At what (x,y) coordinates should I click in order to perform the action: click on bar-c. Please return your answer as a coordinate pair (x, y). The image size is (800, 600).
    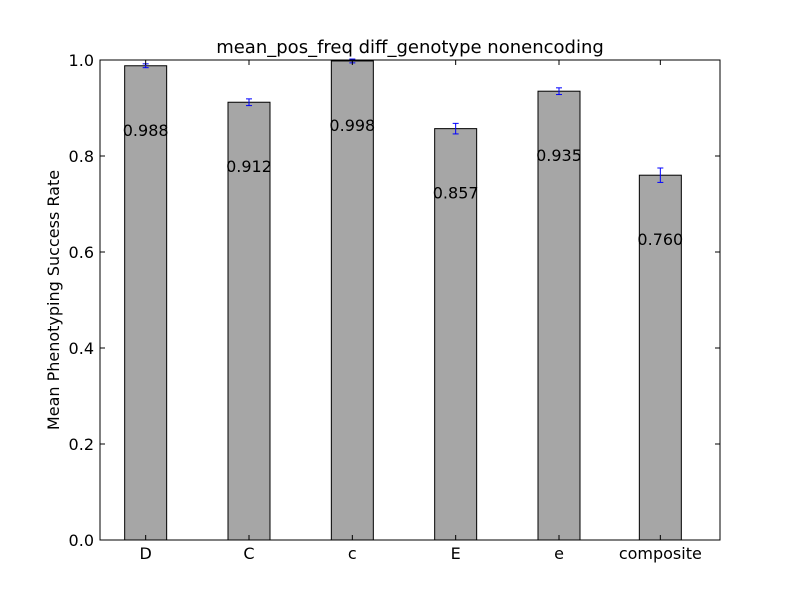
    Looking at the image, I should click on (352, 300).